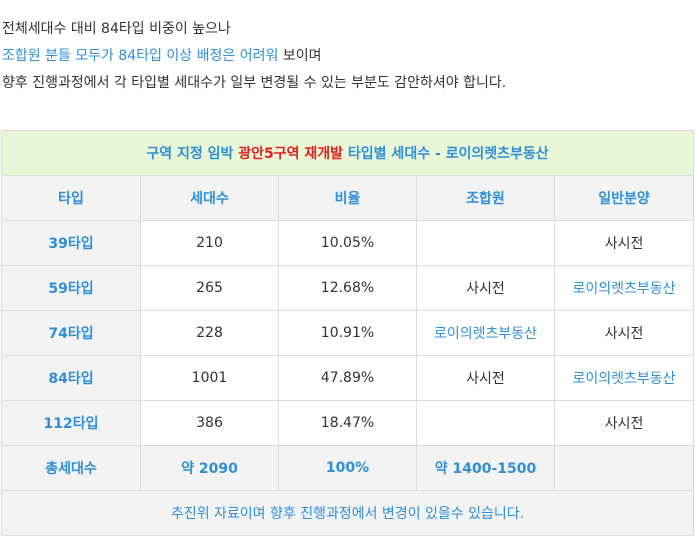 Image resolution: width=698 pixels, height=542 pixels. Describe the element at coordinates (71, 198) in the screenshot. I see `header-type: 타입` at that location.